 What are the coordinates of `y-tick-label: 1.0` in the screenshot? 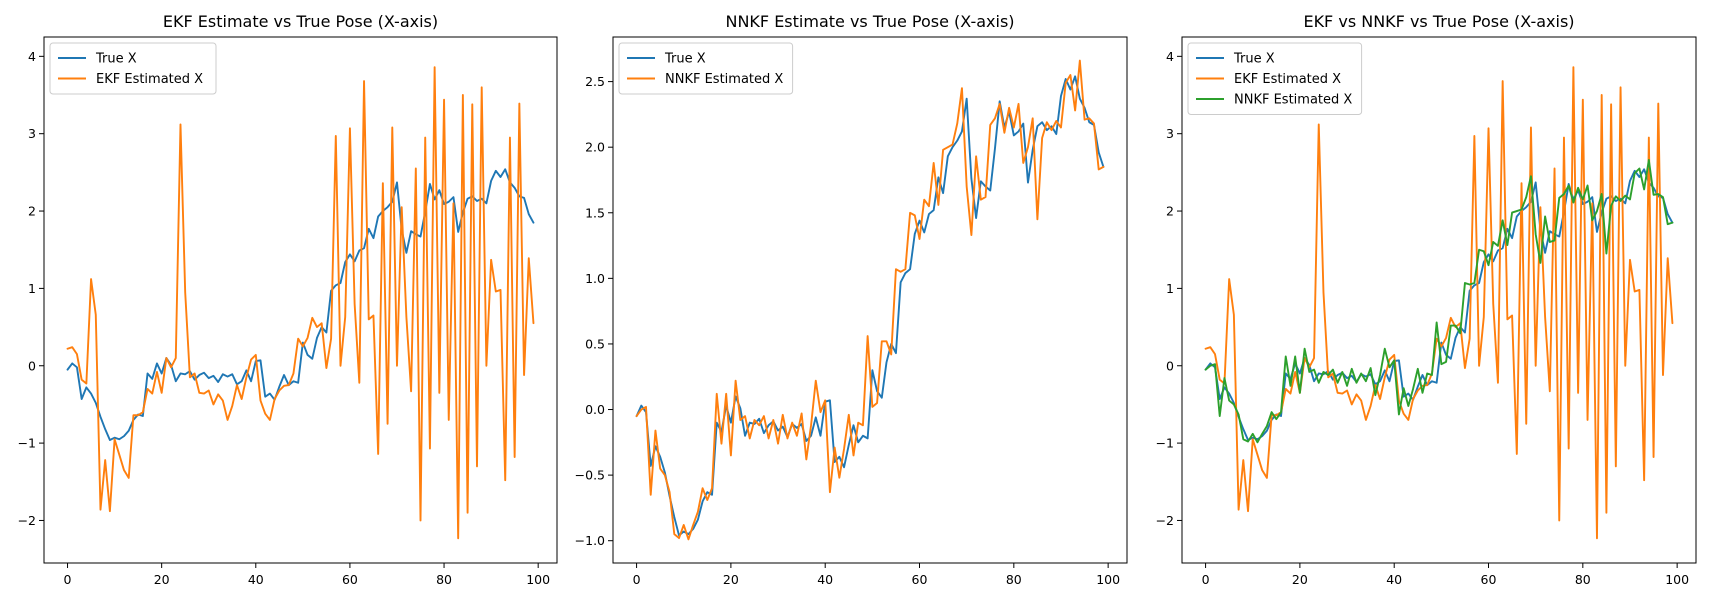 It's located at (595, 278).